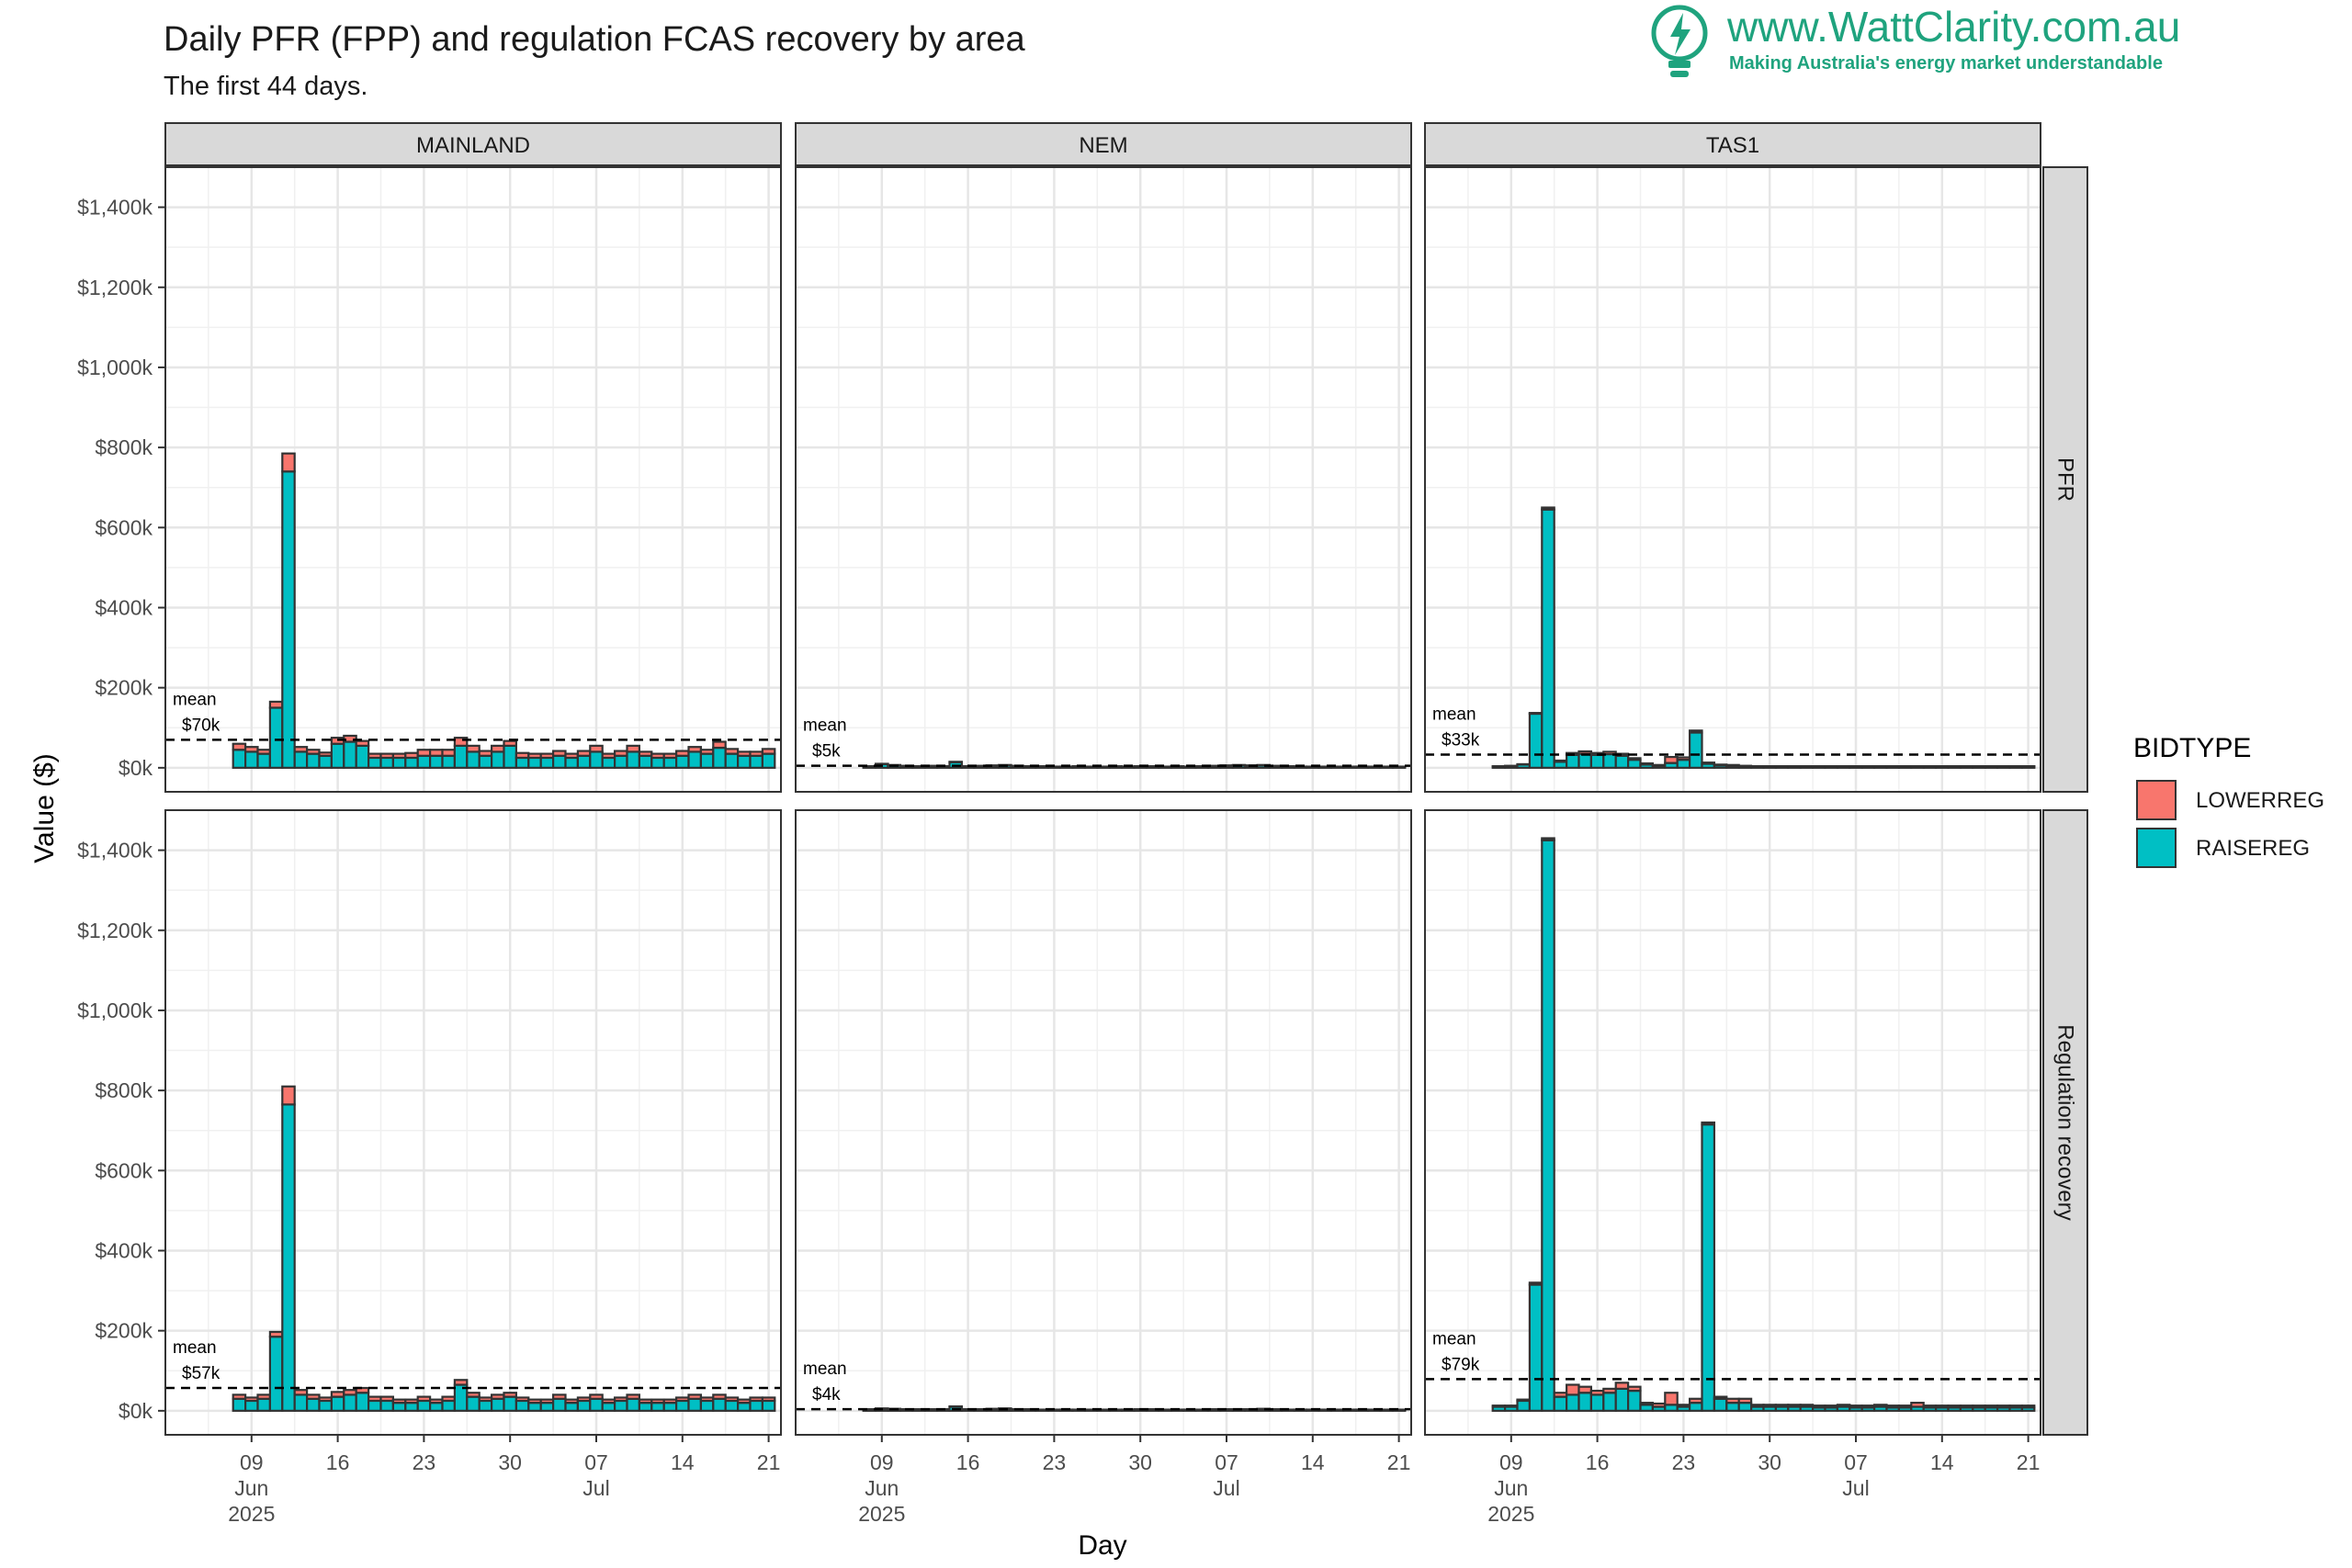  What do you see at coordinates (1461, 1364) in the screenshot?
I see `mean-value: $79k` at bounding box center [1461, 1364].